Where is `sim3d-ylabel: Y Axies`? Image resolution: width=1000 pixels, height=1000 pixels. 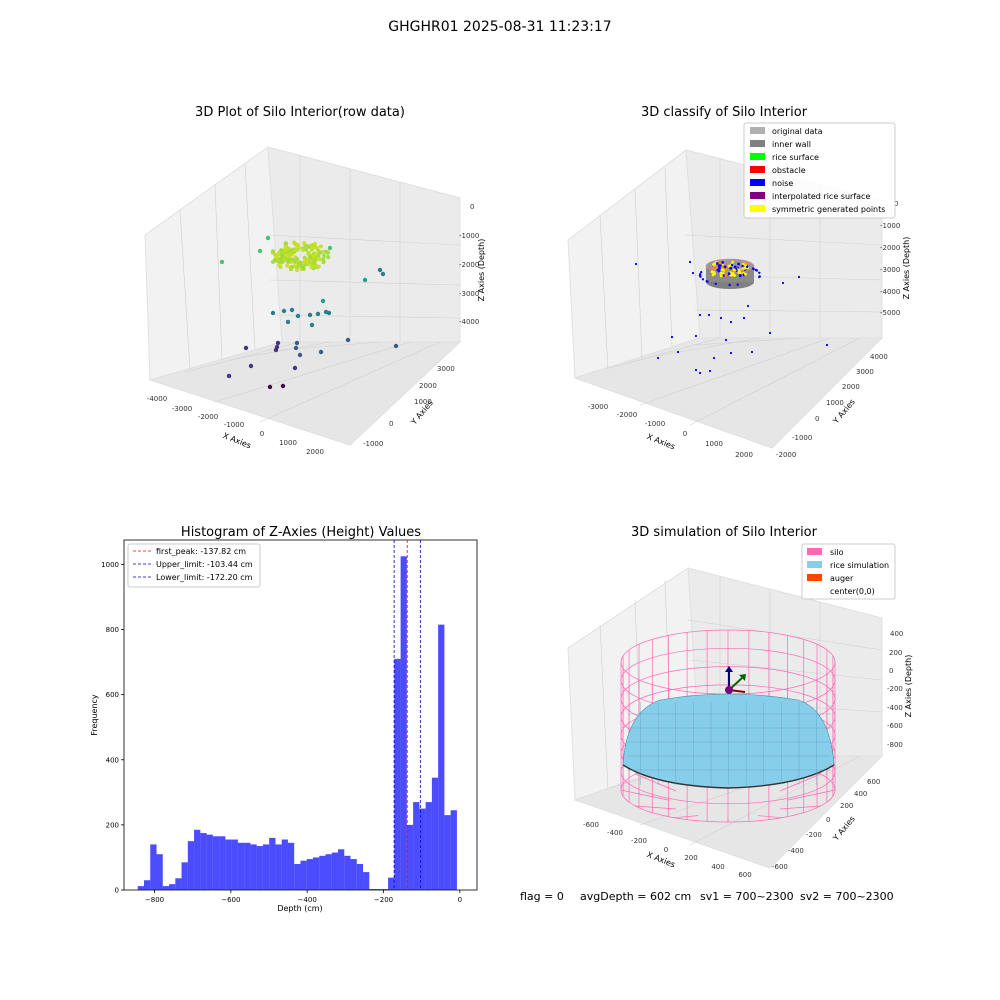 sim3d-ylabel: Y Axies is located at coordinates (844, 828).